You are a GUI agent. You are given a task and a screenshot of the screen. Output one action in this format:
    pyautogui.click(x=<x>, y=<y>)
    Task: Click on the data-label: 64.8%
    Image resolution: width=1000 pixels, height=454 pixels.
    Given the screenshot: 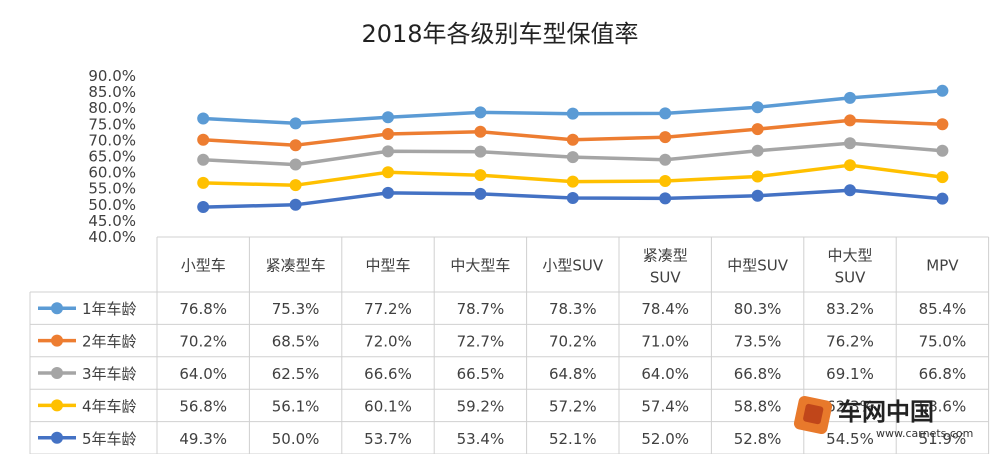 What is the action you would take?
    pyautogui.click(x=573, y=374)
    